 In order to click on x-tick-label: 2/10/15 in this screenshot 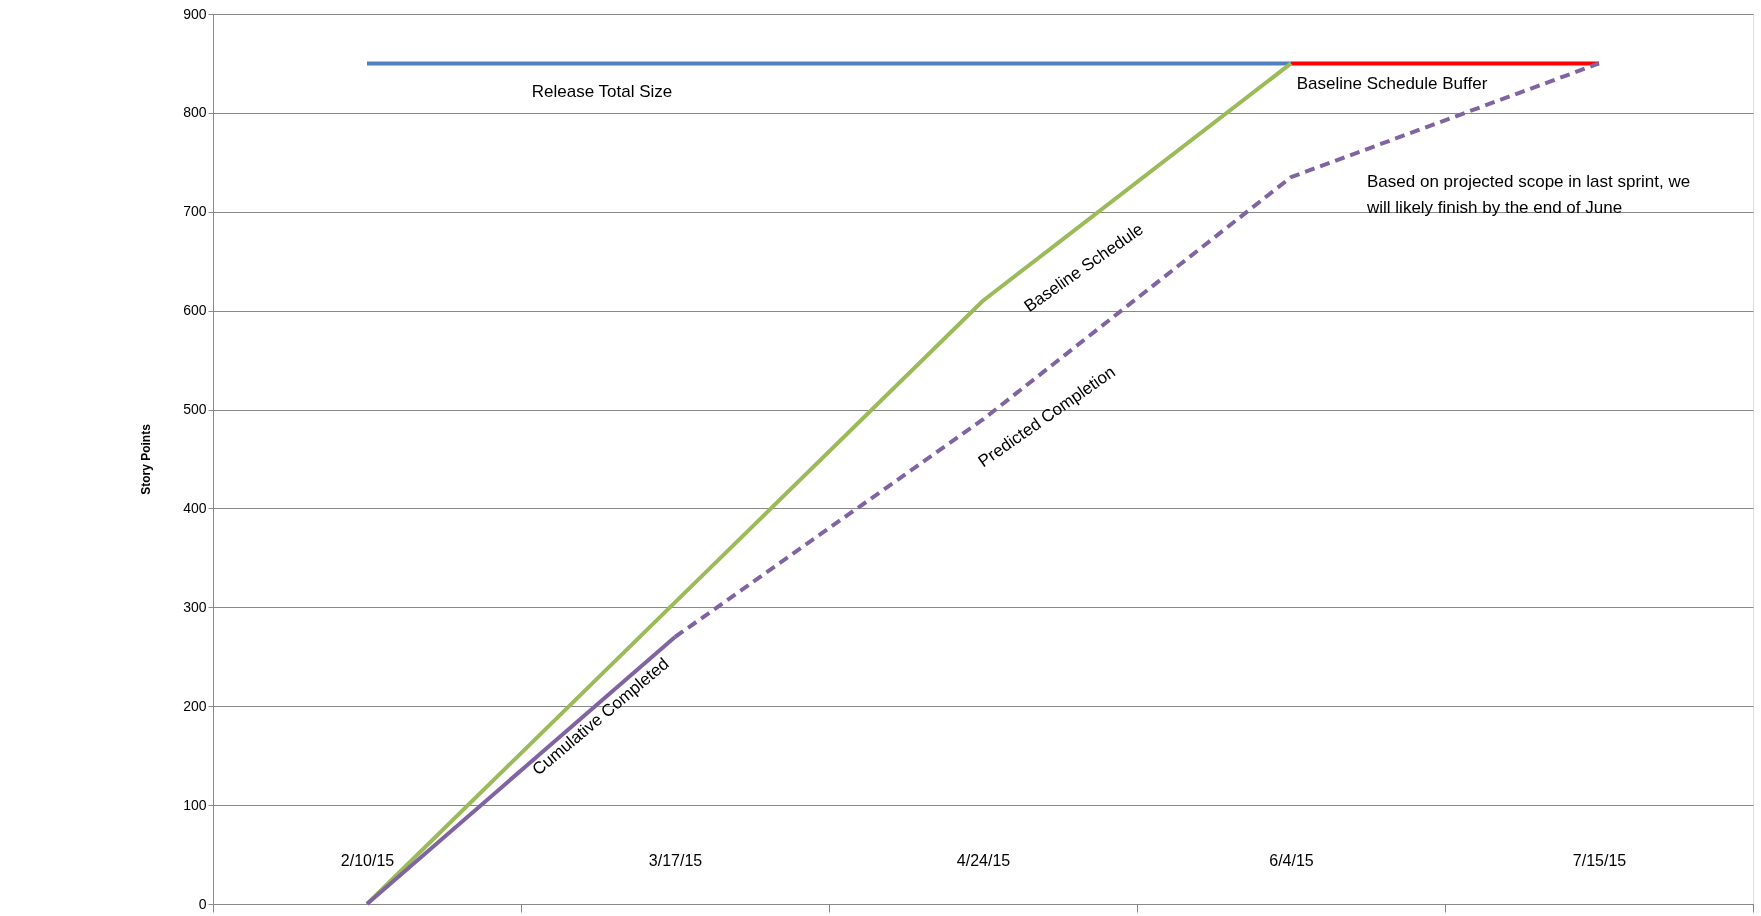, I will do `click(367, 860)`.